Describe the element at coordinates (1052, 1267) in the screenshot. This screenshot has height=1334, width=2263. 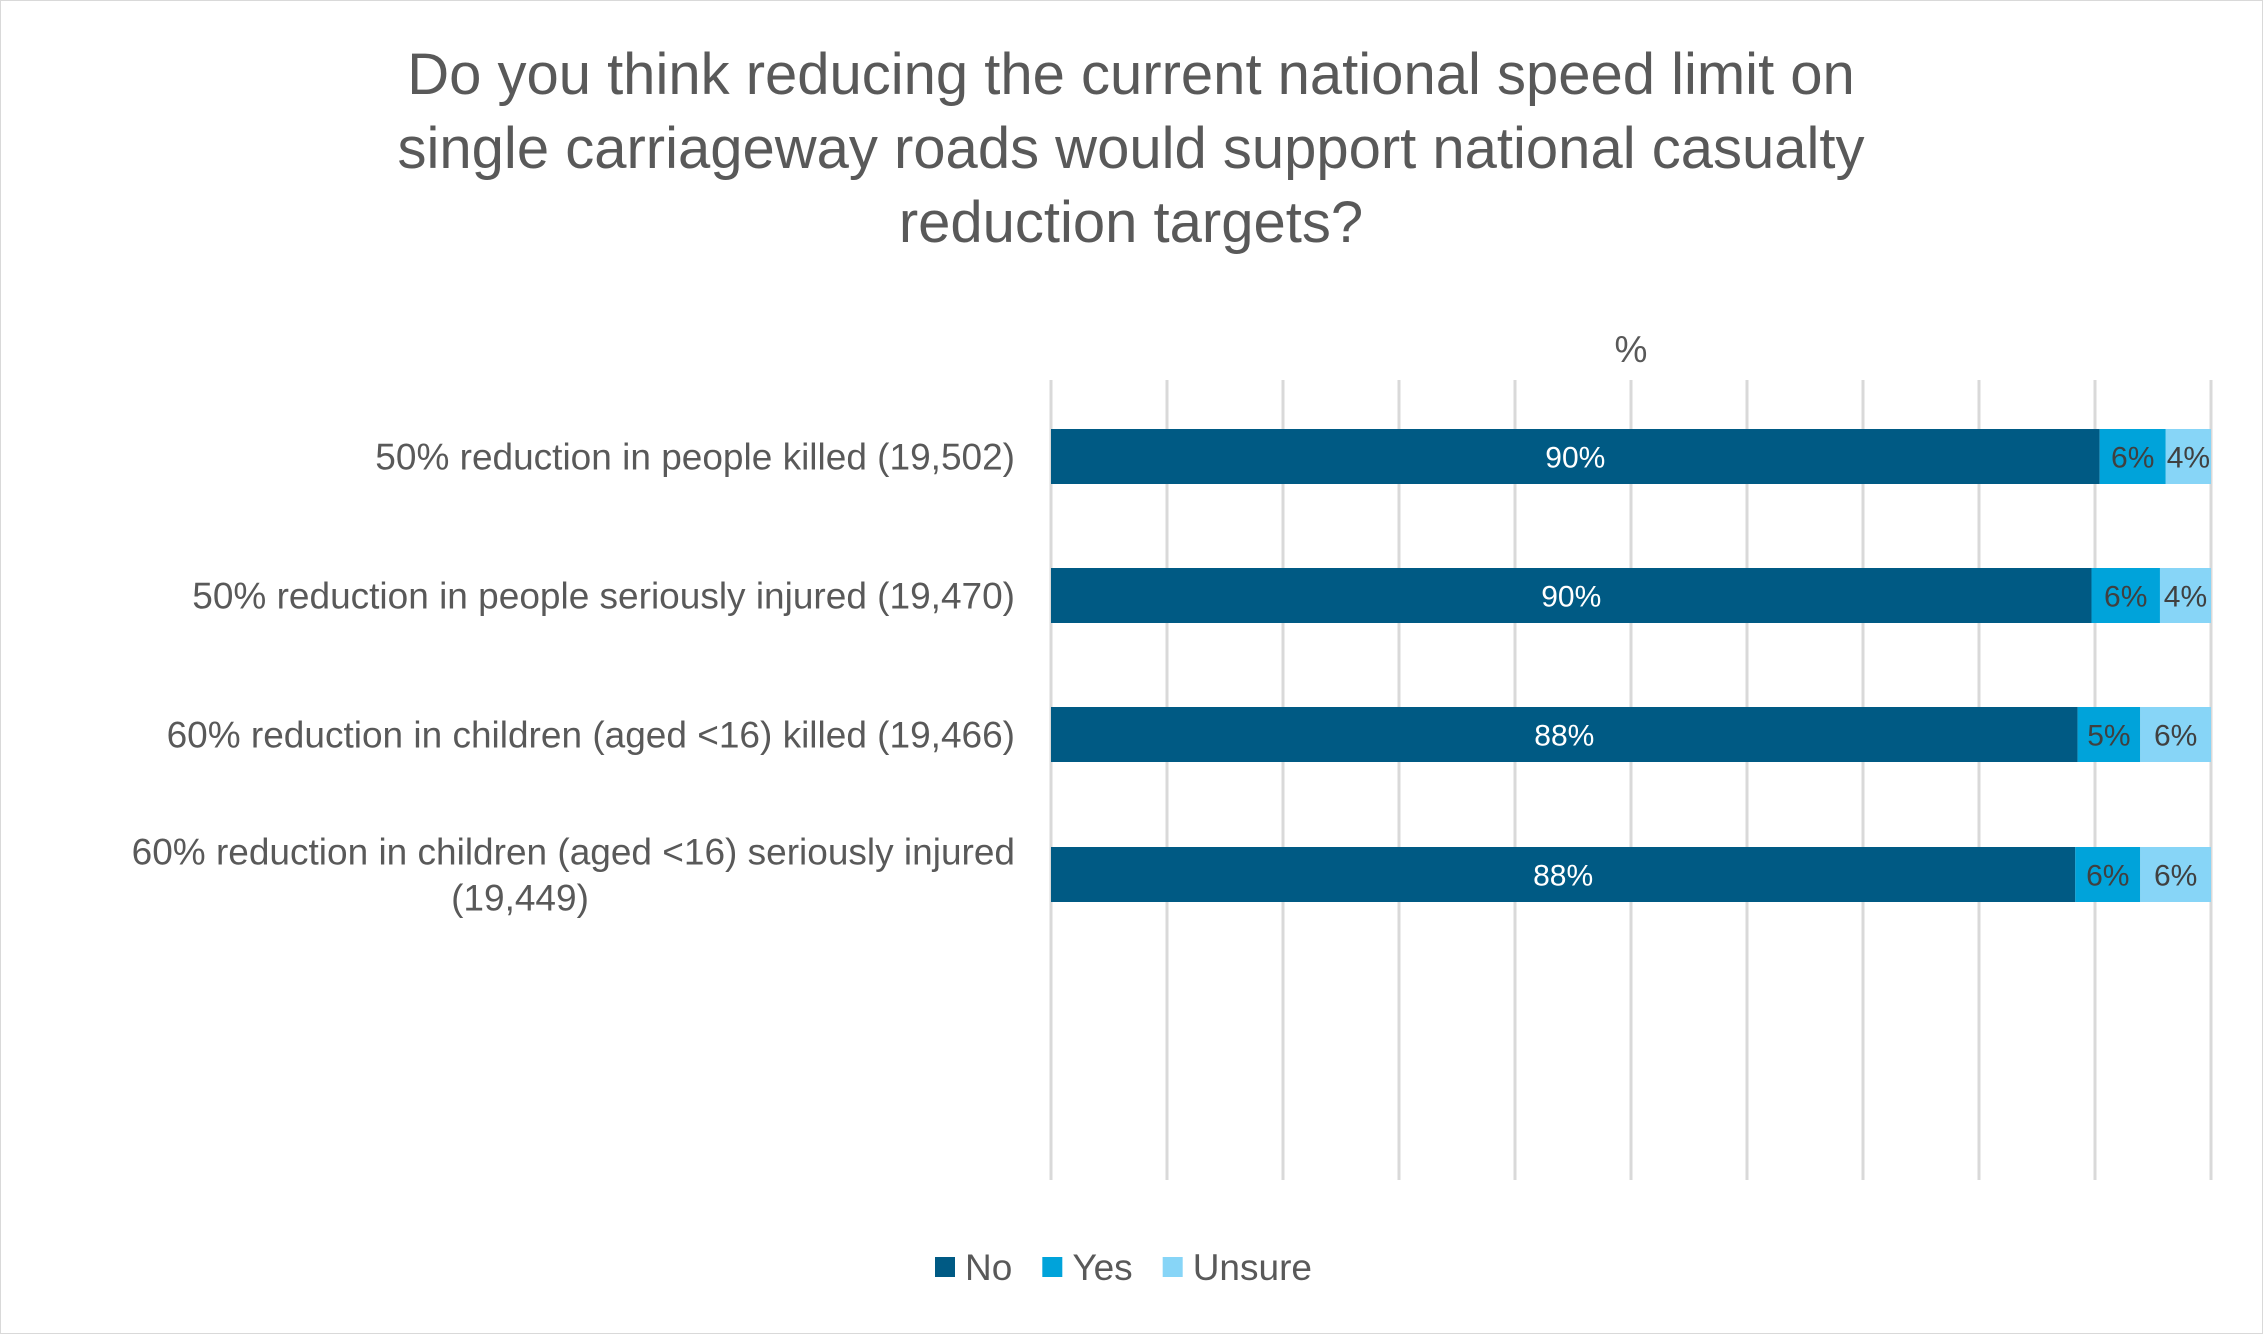
I see `legend-swatch-yes` at that location.